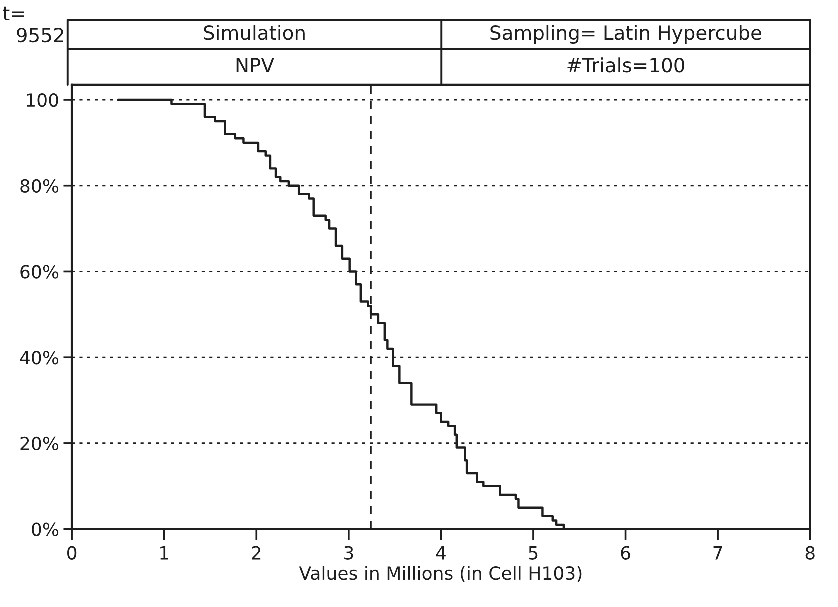 The height and width of the screenshot is (607, 838). I want to click on x-tick-label: 1, so click(164, 553).